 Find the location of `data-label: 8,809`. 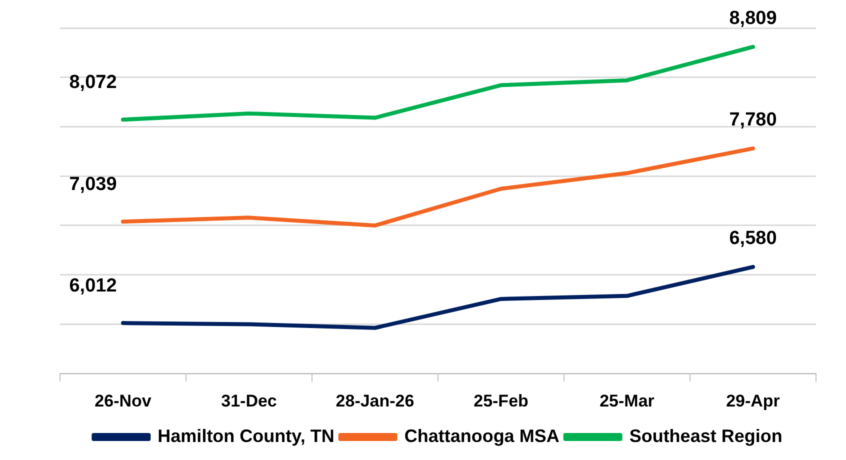

data-label: 8,809 is located at coordinates (753, 19).